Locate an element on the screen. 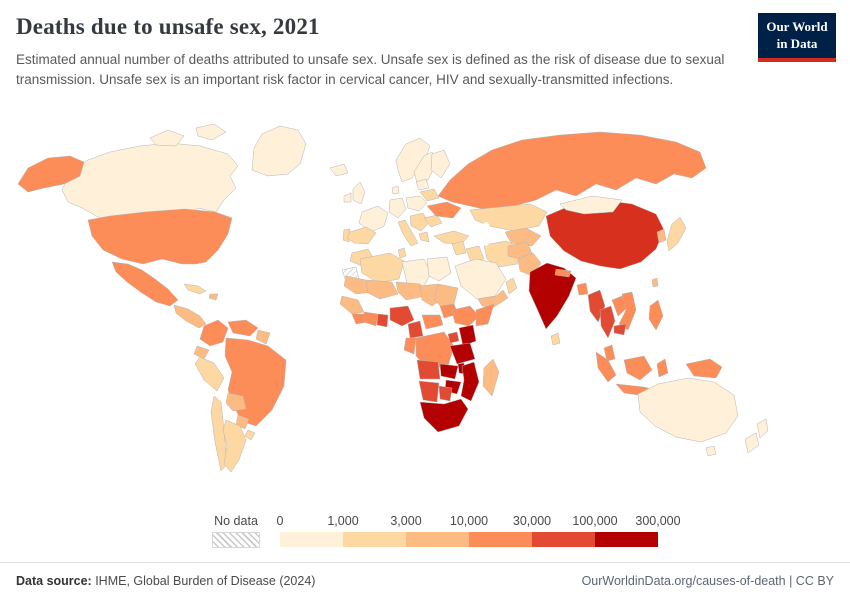  region-hispaniola is located at coordinates (213, 297).